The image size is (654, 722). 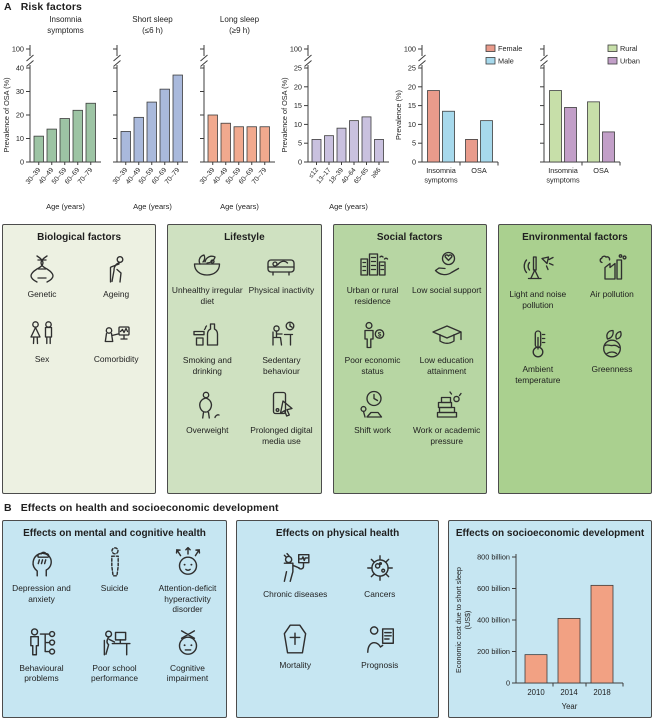 What do you see at coordinates (6, 114) in the screenshot?
I see `svg-text: Prevalence of OSA (%)` at bounding box center [6, 114].